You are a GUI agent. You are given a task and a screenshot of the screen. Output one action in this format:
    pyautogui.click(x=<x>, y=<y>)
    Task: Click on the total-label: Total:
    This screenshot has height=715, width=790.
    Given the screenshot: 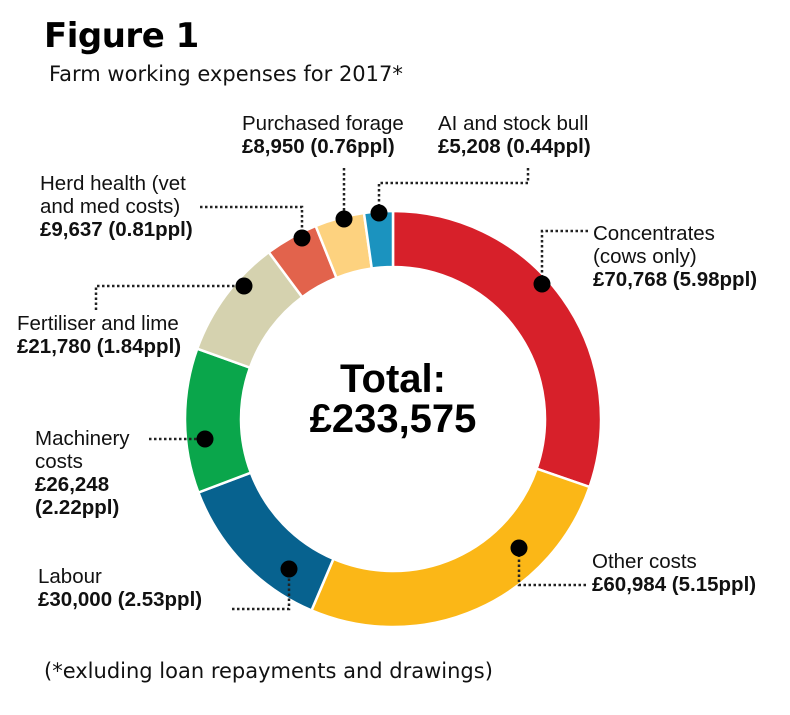 What is the action you would take?
    pyautogui.click(x=393, y=379)
    